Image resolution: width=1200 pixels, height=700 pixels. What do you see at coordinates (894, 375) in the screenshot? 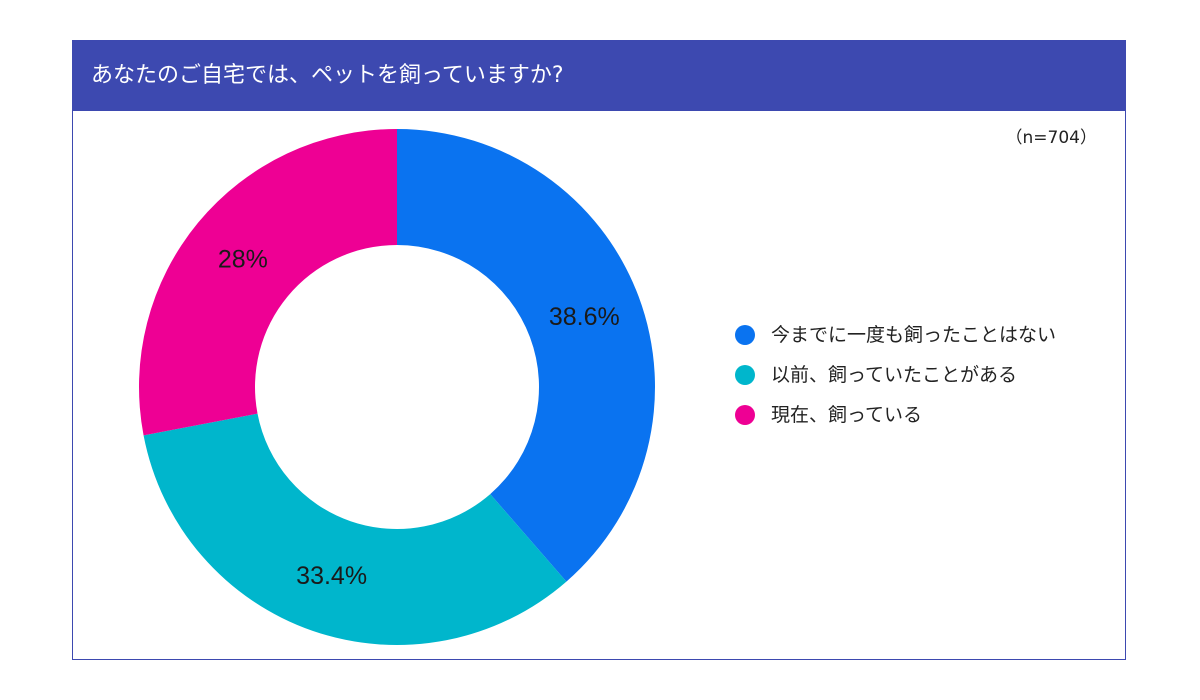
I see `legend-label-previously: 以前、飼っていたことがある` at bounding box center [894, 375].